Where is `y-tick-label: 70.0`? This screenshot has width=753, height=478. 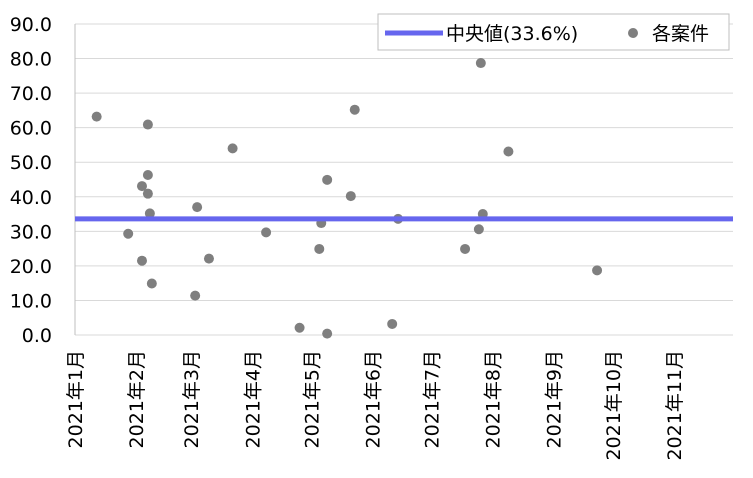 y-tick-label: 70.0 is located at coordinates (31, 94).